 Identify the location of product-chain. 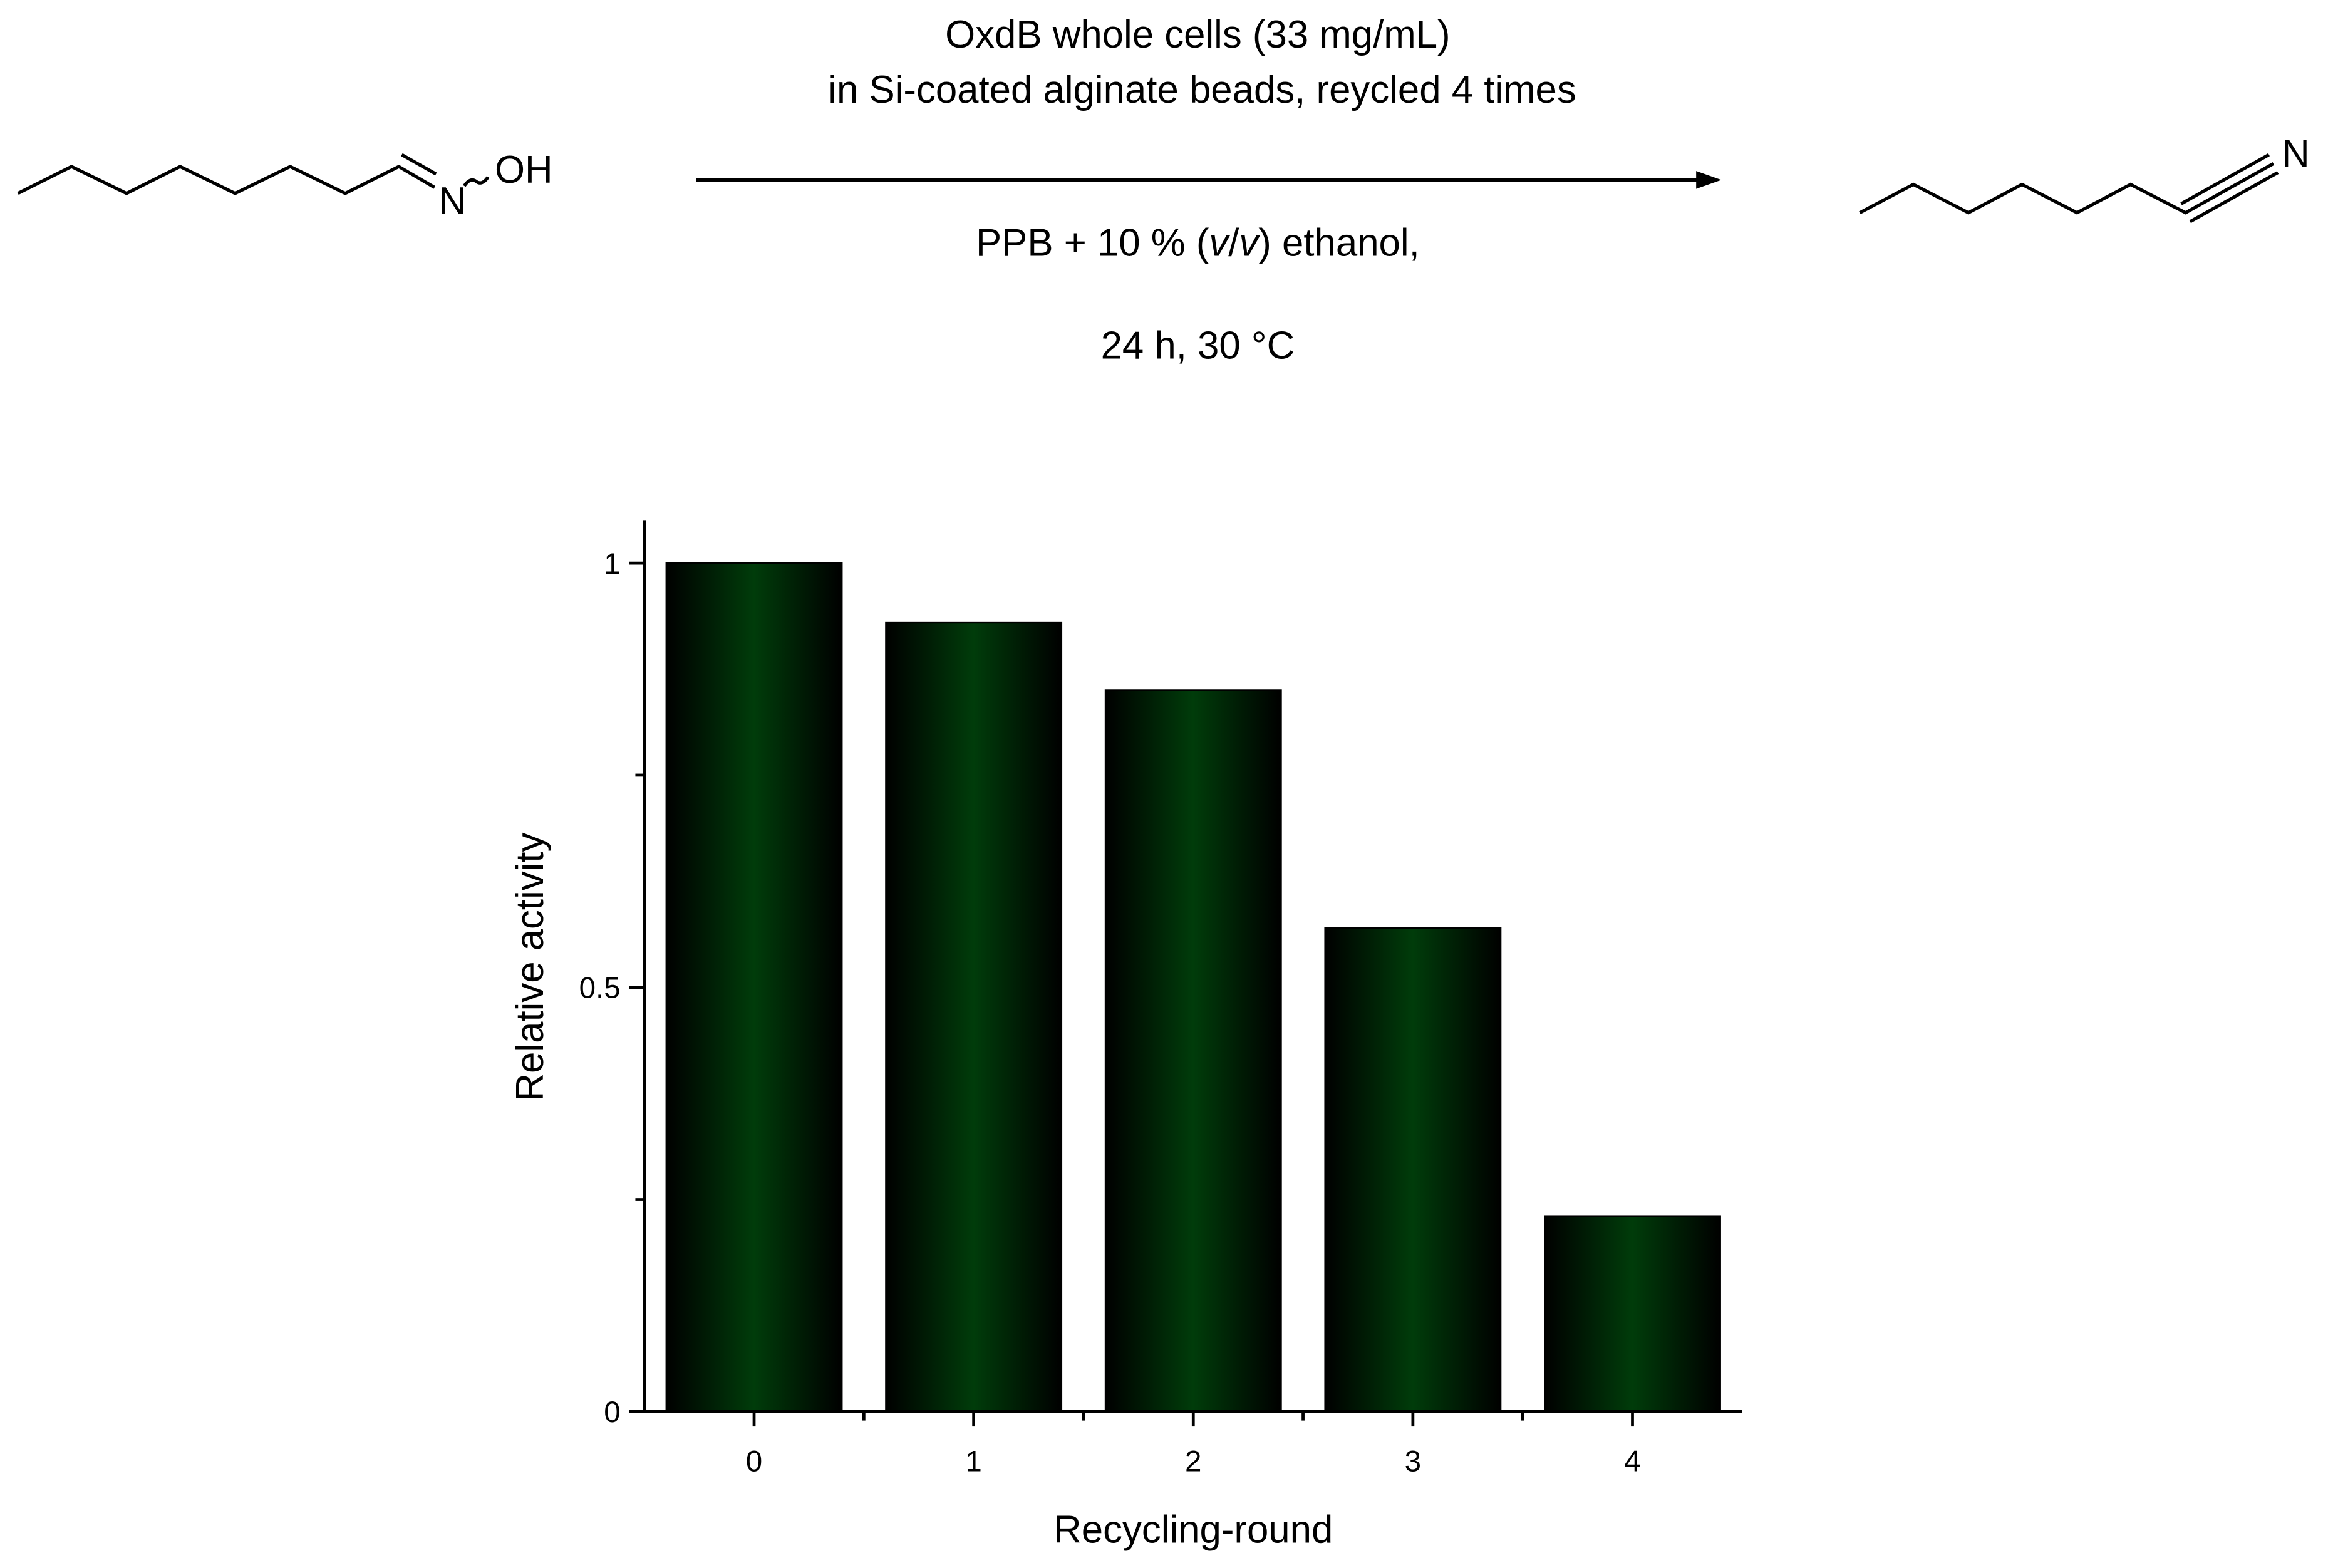
(2067, 188).